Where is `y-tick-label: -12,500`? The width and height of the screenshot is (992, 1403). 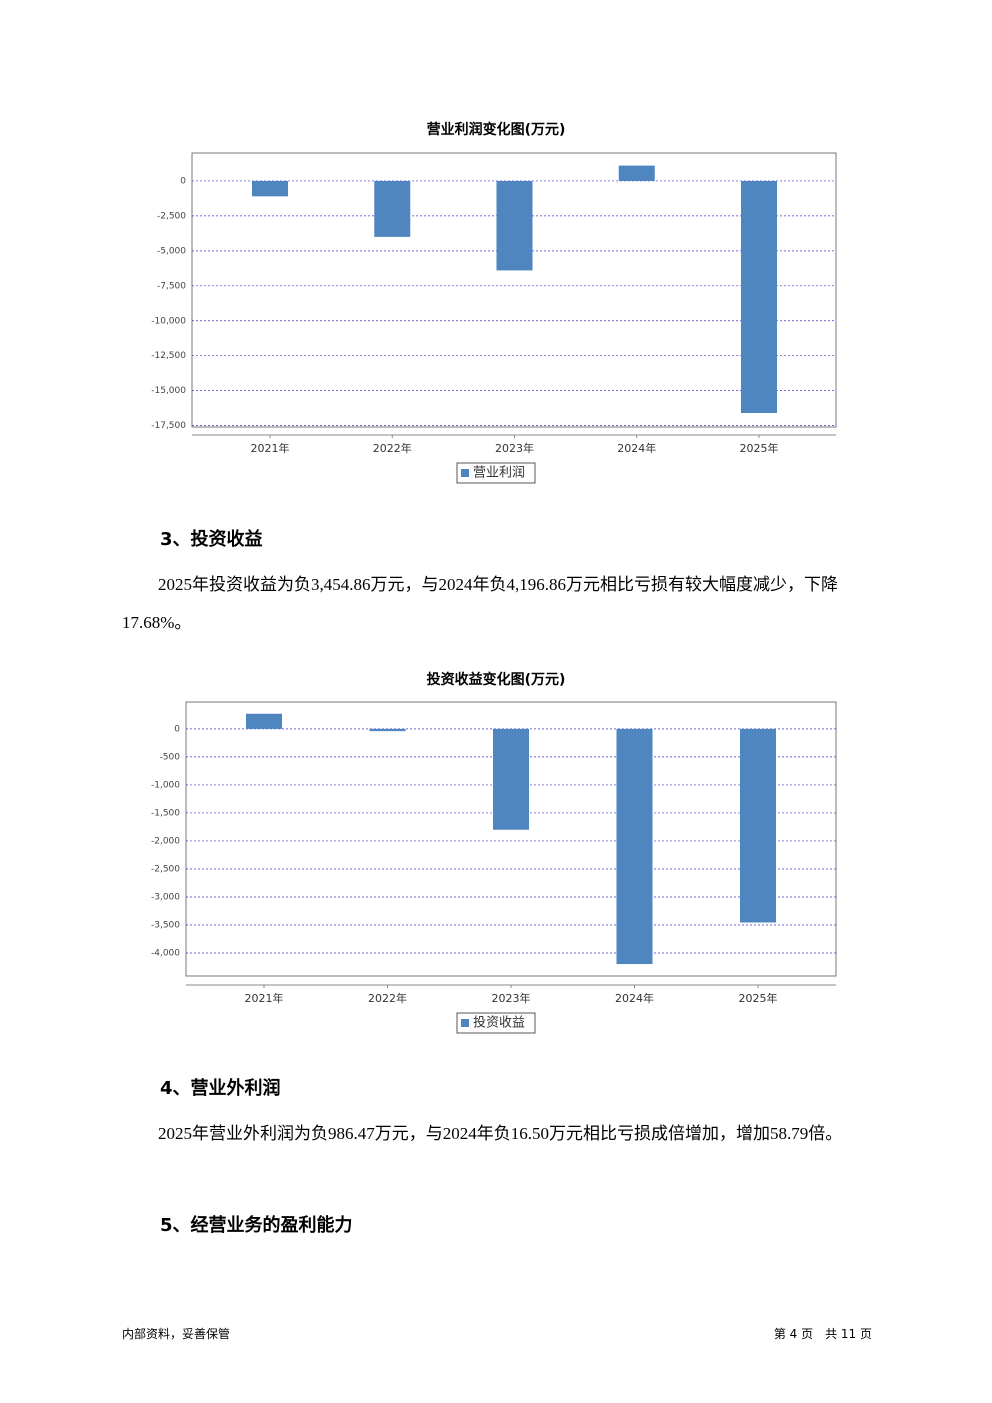 y-tick-label: -12,500 is located at coordinates (168, 356).